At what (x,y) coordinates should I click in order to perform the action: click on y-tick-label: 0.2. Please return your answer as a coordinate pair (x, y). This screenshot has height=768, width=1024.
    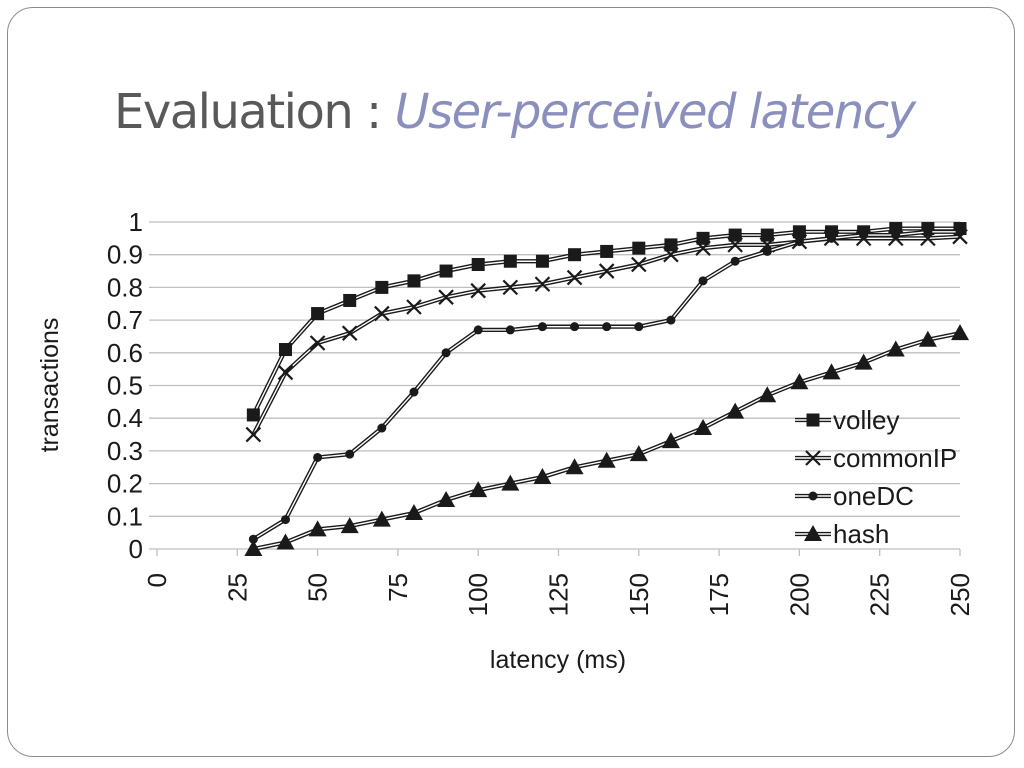
    Looking at the image, I should click on (125, 484).